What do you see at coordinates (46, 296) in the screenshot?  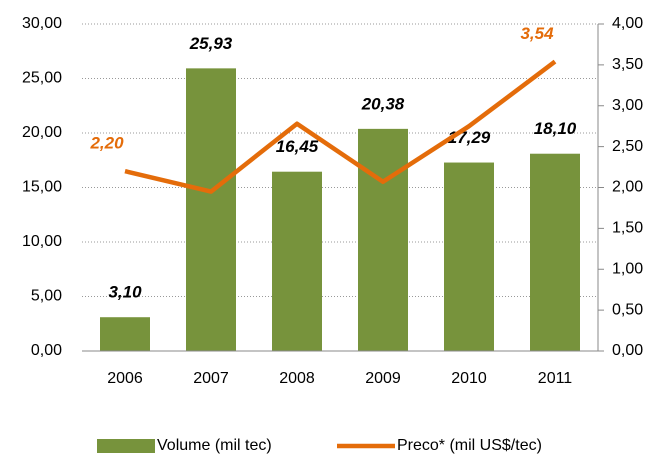 I see `y-tick-label: 5,00` at bounding box center [46, 296].